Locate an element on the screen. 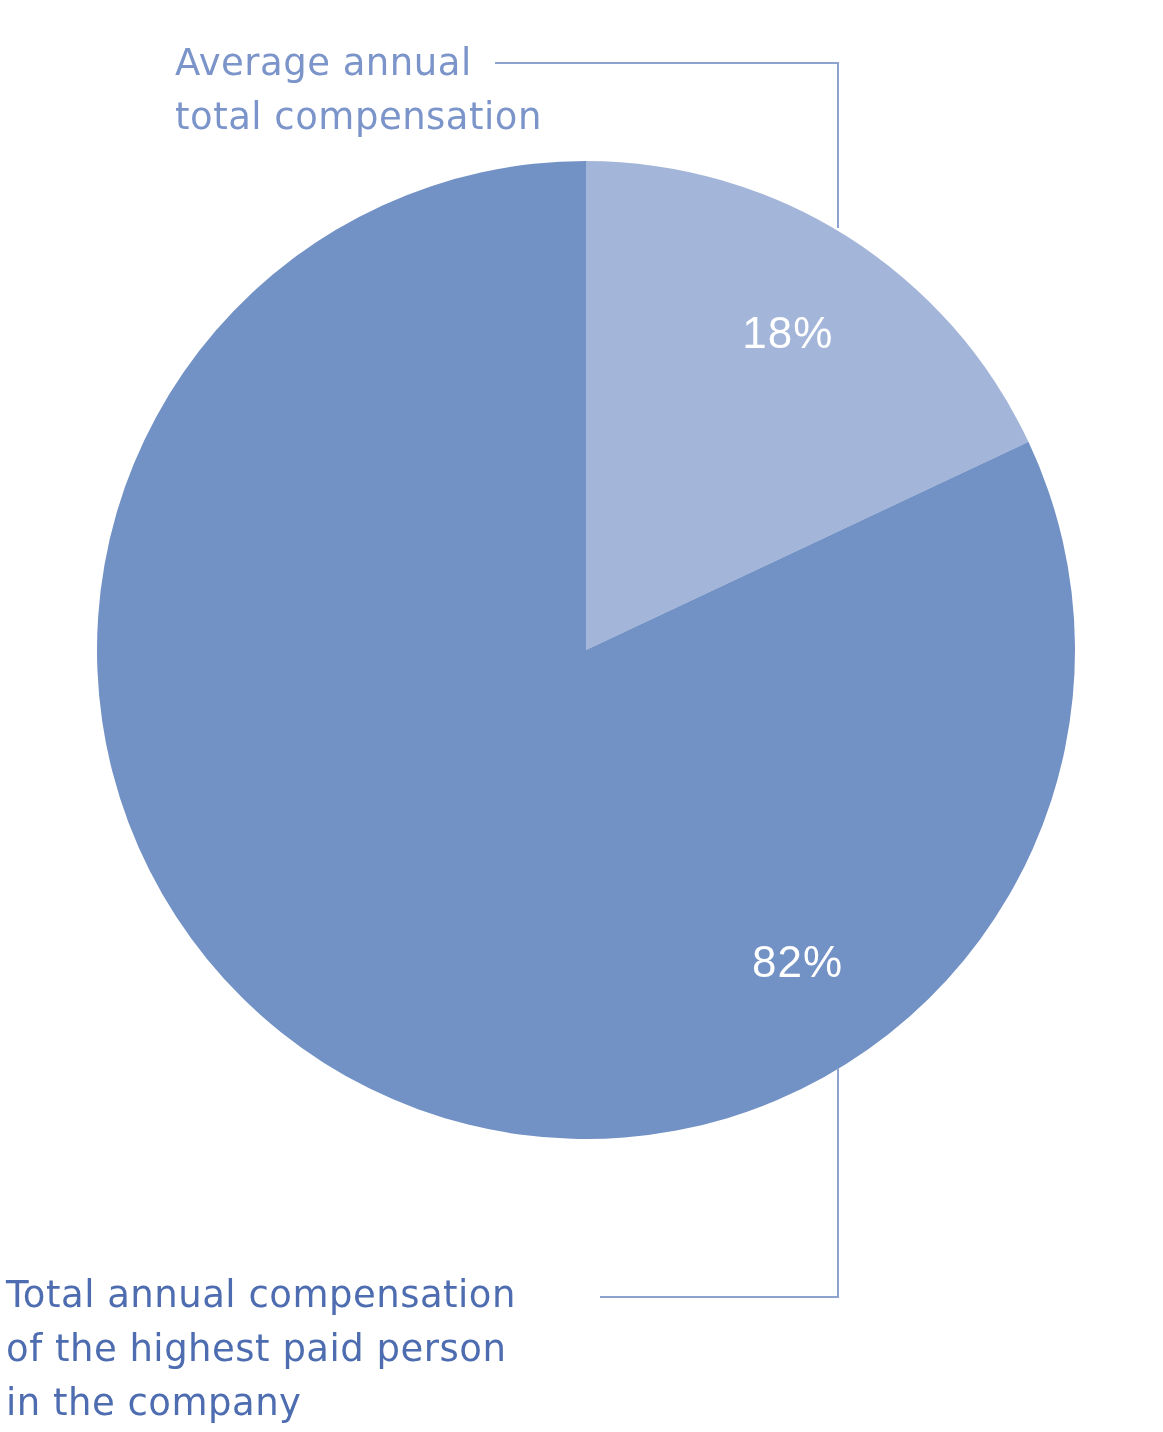 The image size is (1163, 1432). data-label: 82% is located at coordinates (798, 961).